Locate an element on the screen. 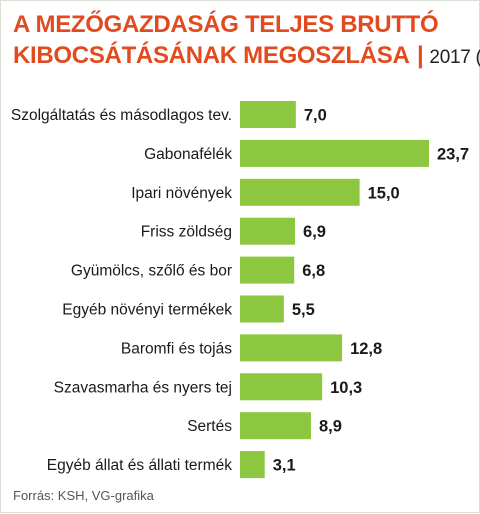 The image size is (480, 514). category-label-6: Baromfi és tojás is located at coordinates (176, 348).